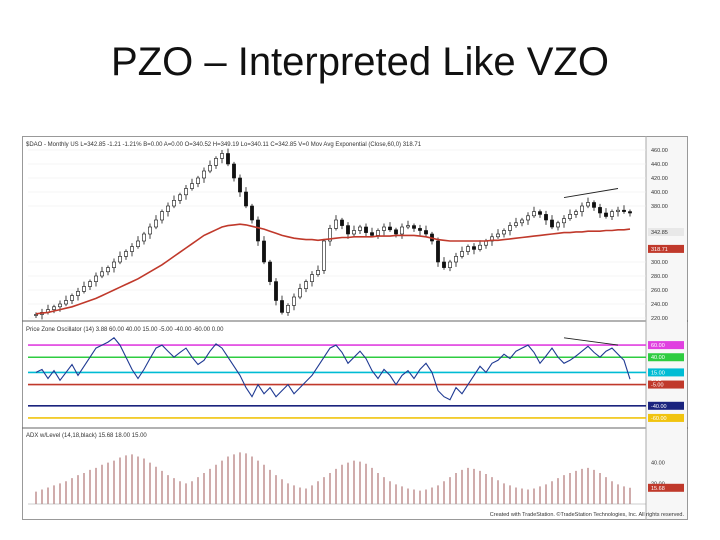 Image resolution: width=720 pixels, height=540 pixels. What do you see at coordinates (360, 62) in the screenshot?
I see `slide-title: PZO – Interpreted Like VZO` at bounding box center [360, 62].